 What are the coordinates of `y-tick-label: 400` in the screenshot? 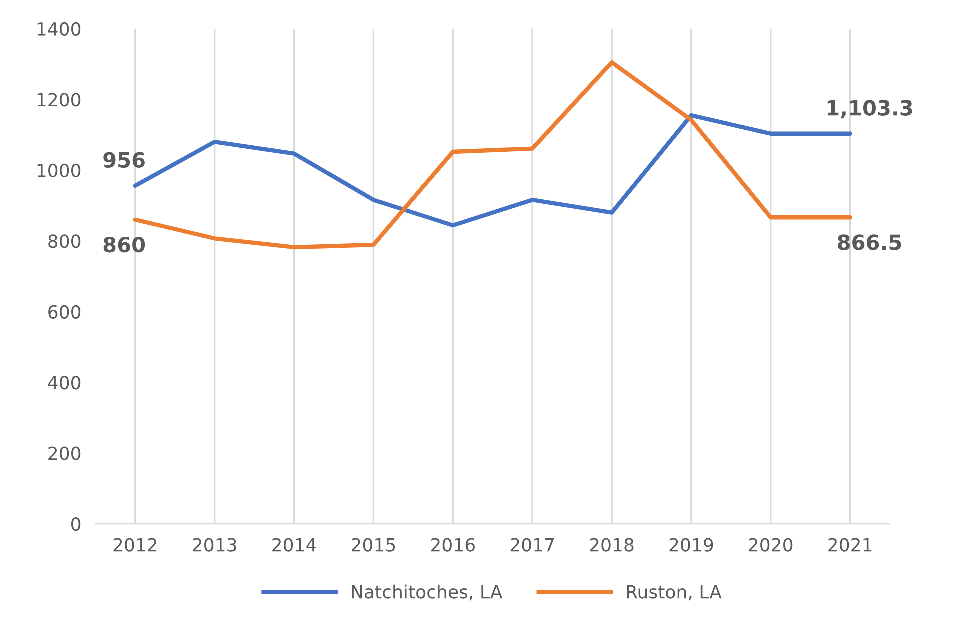 It's located at (64, 383).